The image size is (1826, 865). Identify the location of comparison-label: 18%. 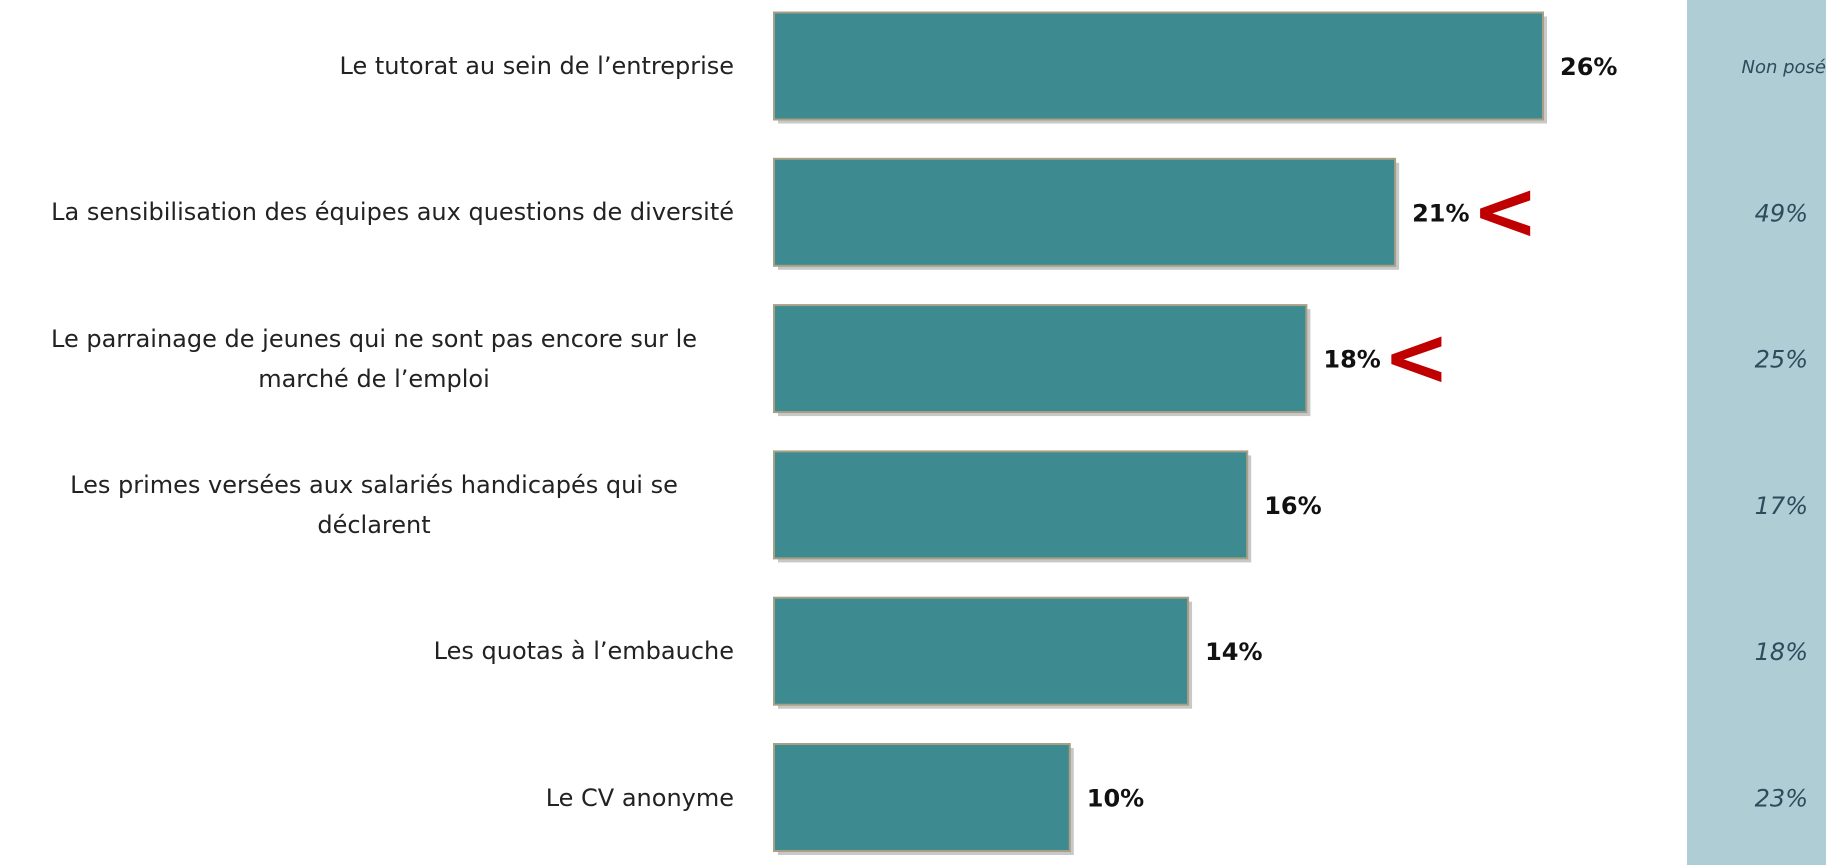
(1781, 652).